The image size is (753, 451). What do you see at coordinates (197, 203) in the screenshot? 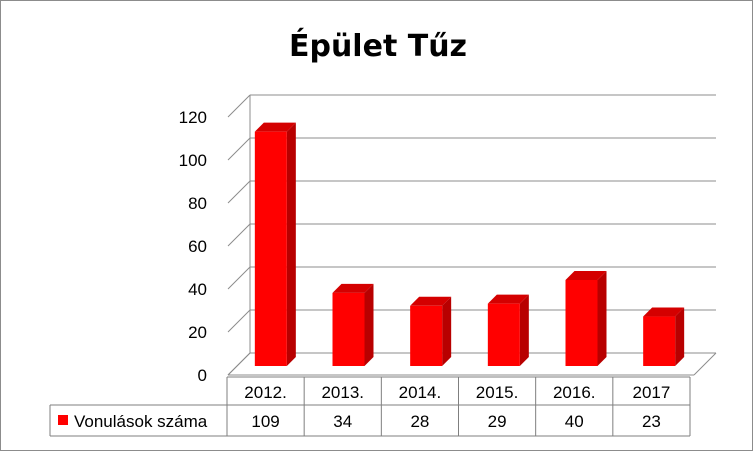
I see `y-tick-label: 80` at bounding box center [197, 203].